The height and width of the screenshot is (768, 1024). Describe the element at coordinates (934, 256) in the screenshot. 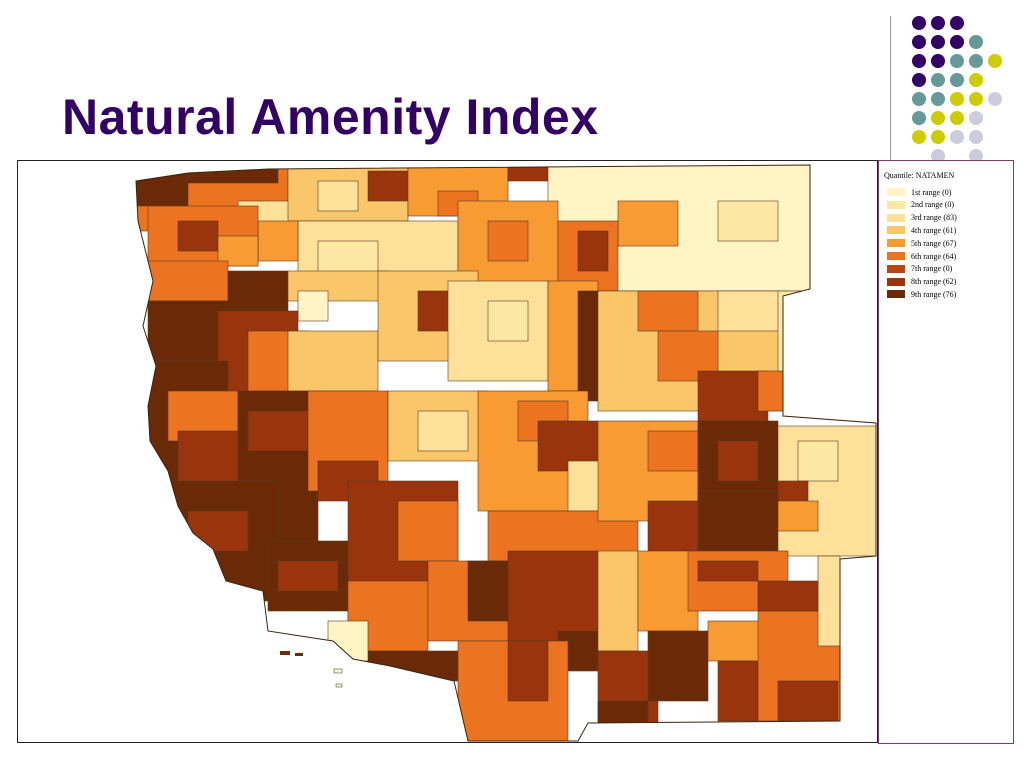

I see `legend-label: 6th range (64)` at that location.